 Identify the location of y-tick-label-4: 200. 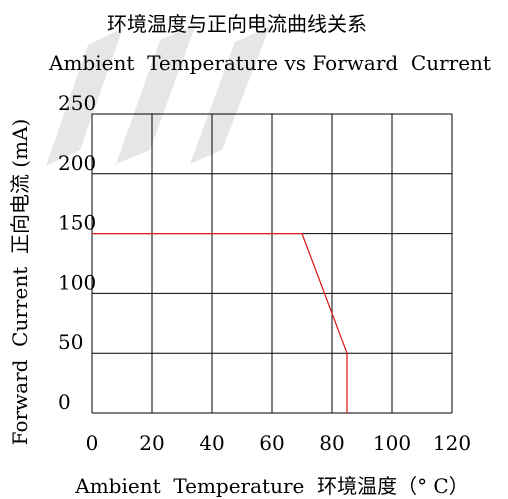
(77, 163).